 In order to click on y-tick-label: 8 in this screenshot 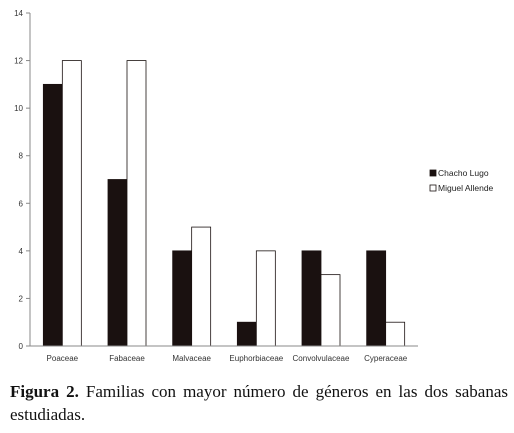, I will do `click(21, 156)`.